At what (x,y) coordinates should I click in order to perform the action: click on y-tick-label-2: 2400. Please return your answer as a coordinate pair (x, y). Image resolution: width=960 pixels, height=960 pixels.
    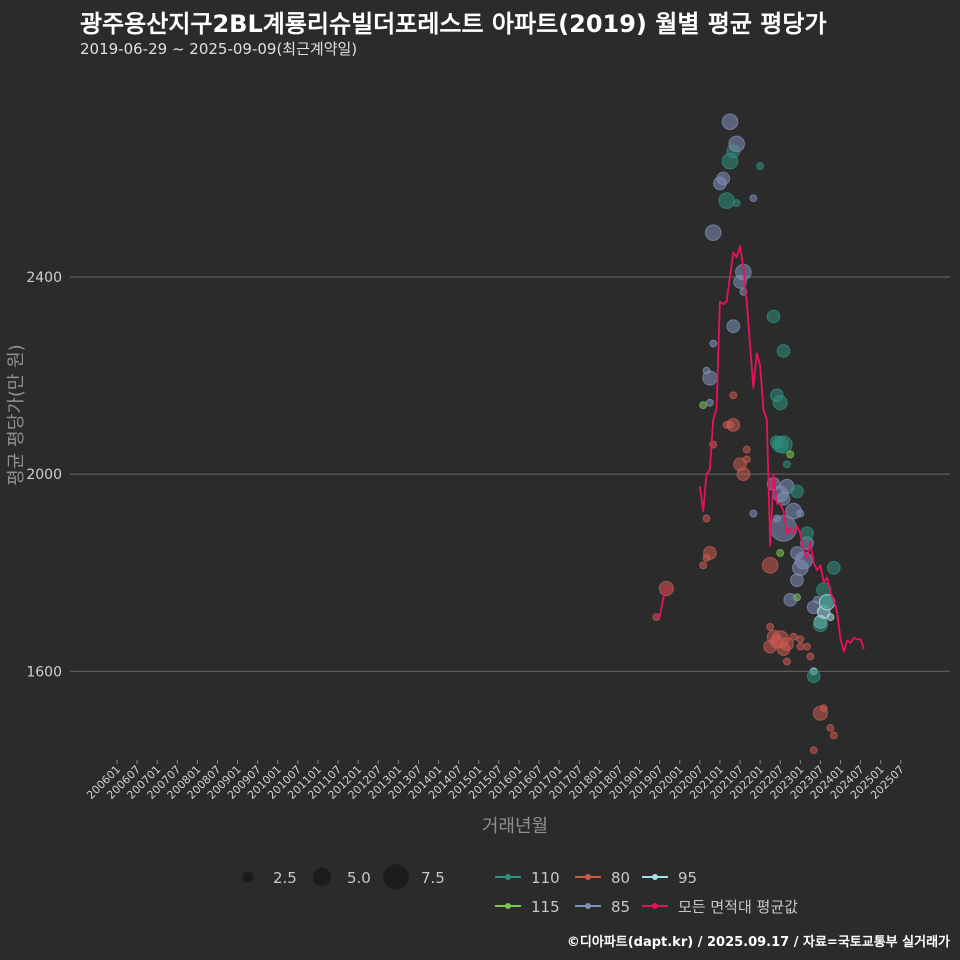
    Looking at the image, I should click on (44, 278).